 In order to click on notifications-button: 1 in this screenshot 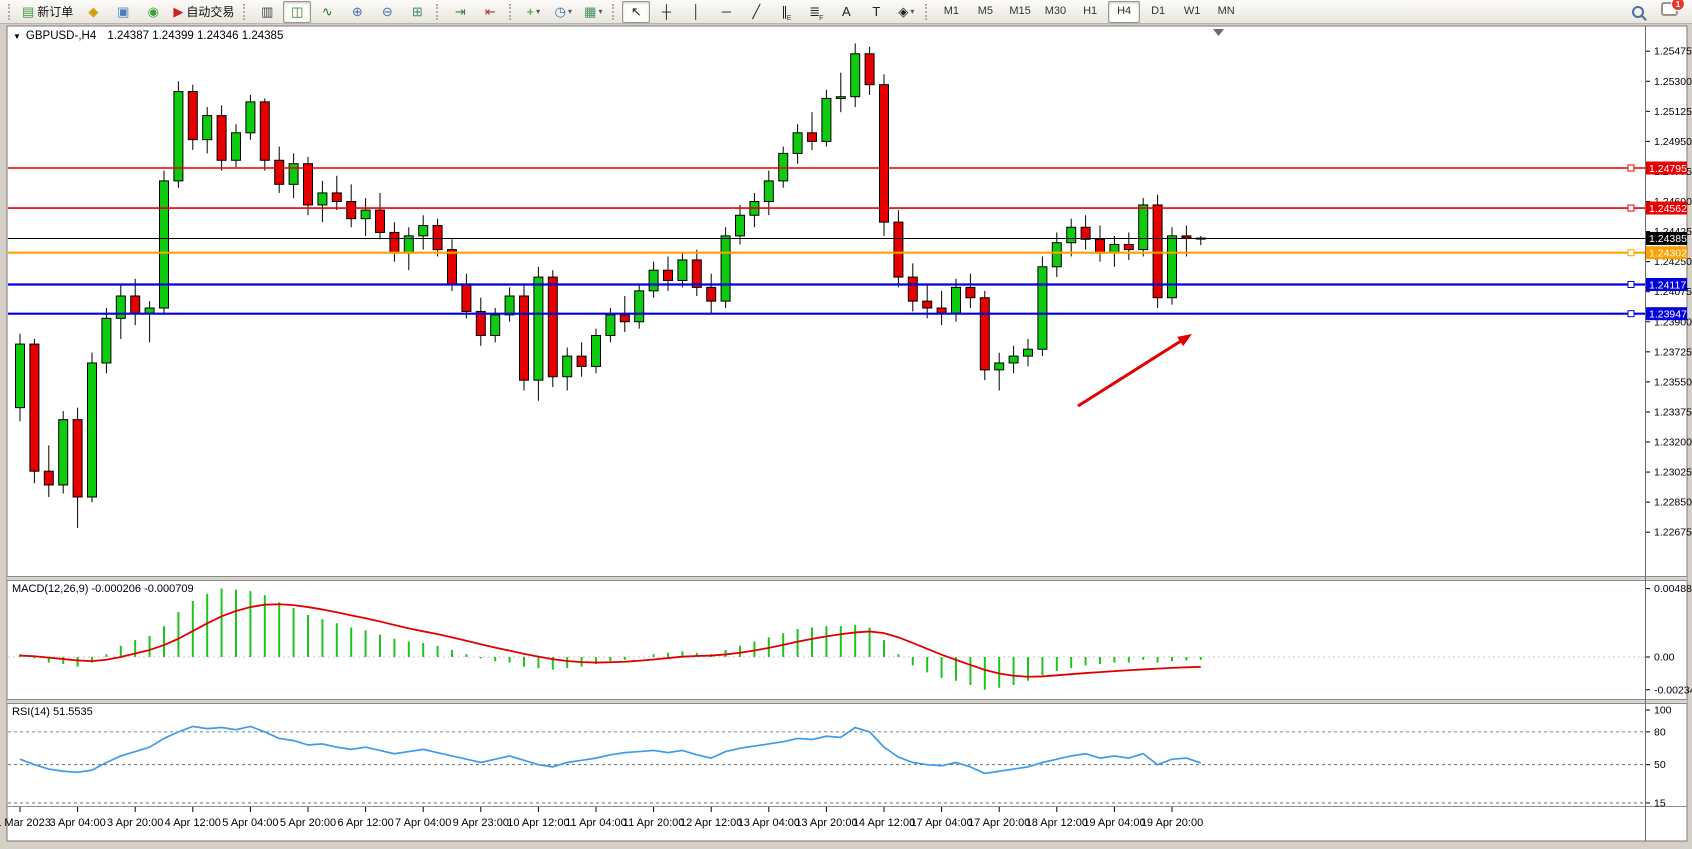, I will do `click(1673, 10)`.